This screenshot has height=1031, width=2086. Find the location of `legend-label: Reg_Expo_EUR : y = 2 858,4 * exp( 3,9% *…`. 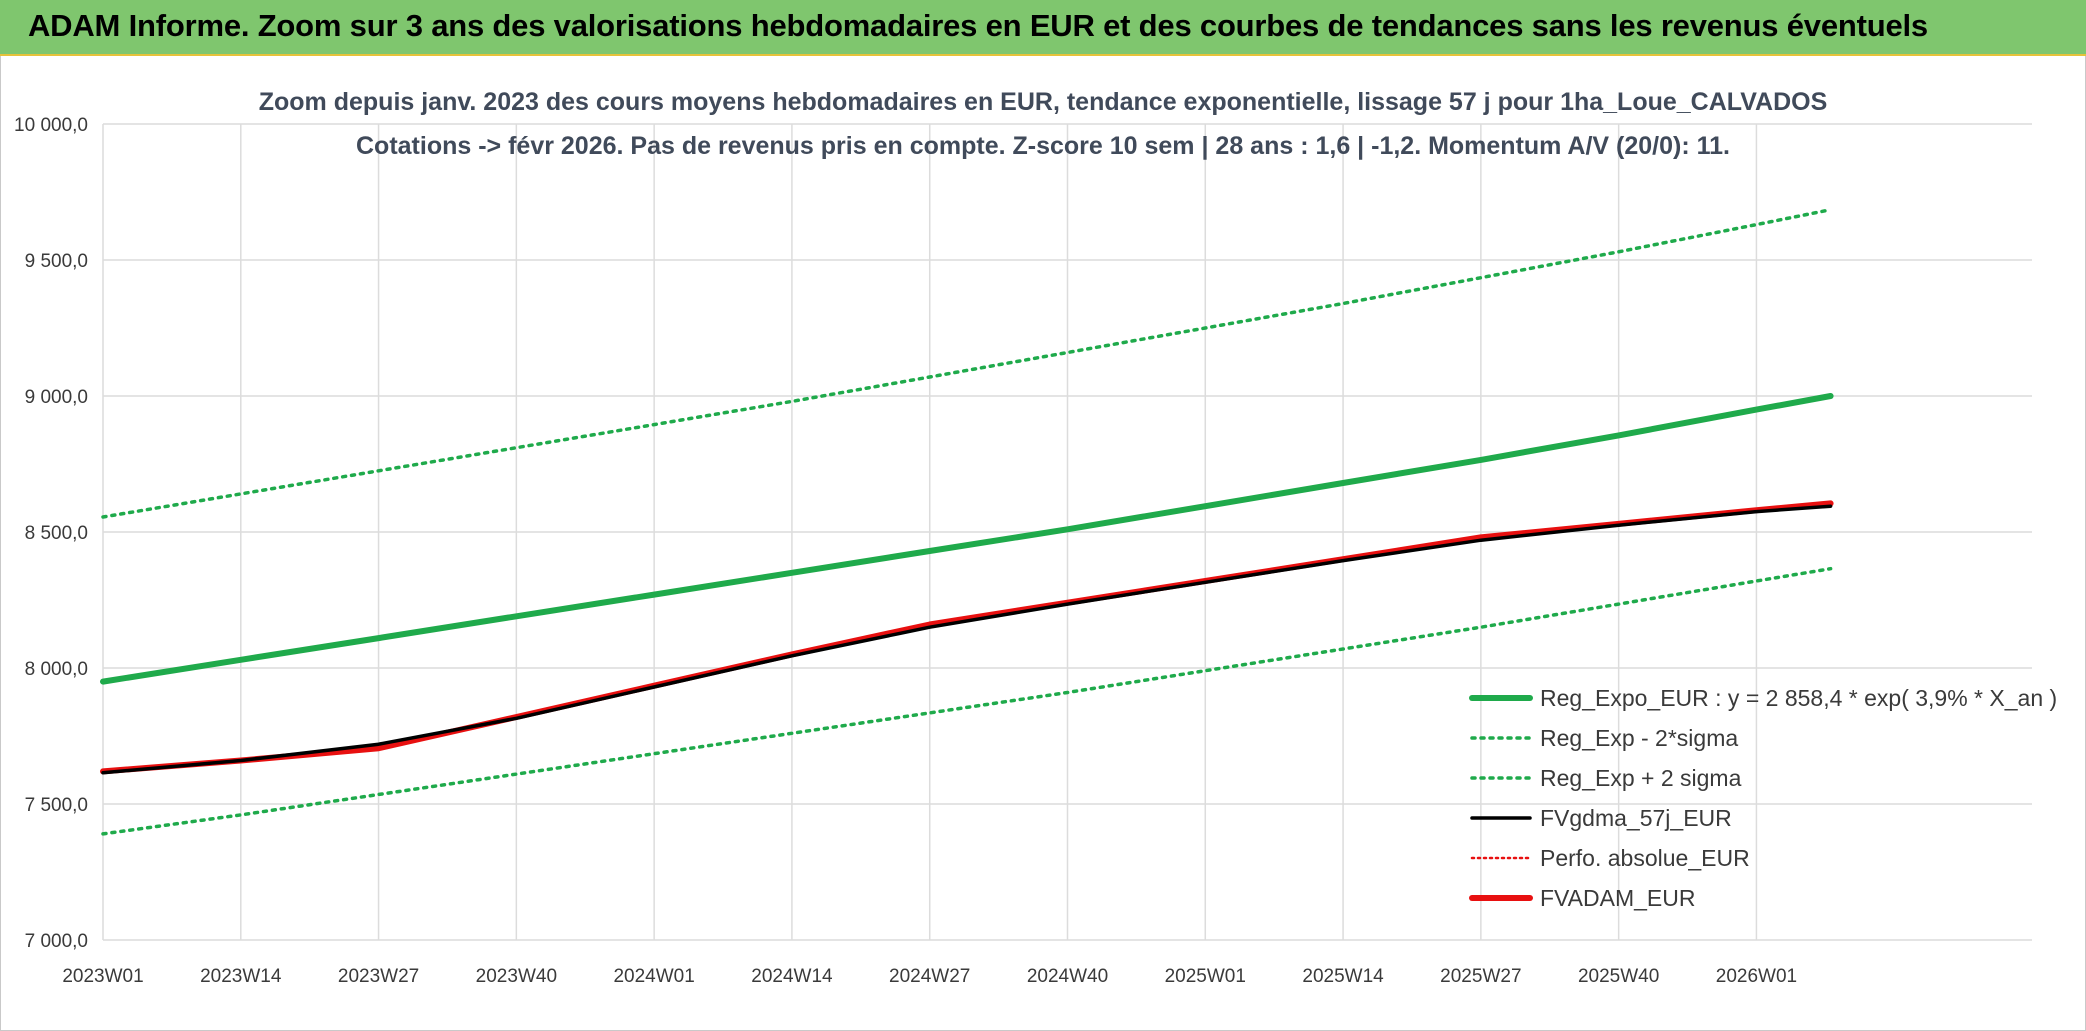

legend-label: Reg_Expo_EUR : y = 2 858,4 * exp( 3,9% *… is located at coordinates (1798, 698).